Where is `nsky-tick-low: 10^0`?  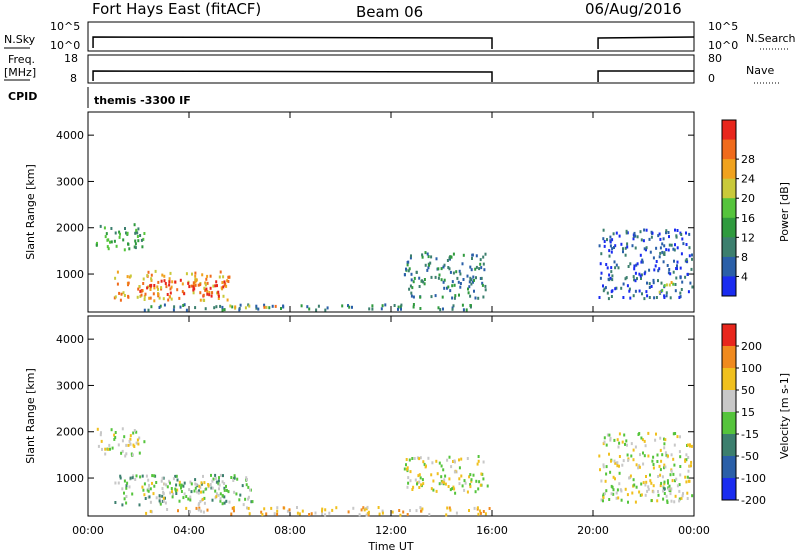
nsky-tick-low: 10^0 is located at coordinates (65, 45).